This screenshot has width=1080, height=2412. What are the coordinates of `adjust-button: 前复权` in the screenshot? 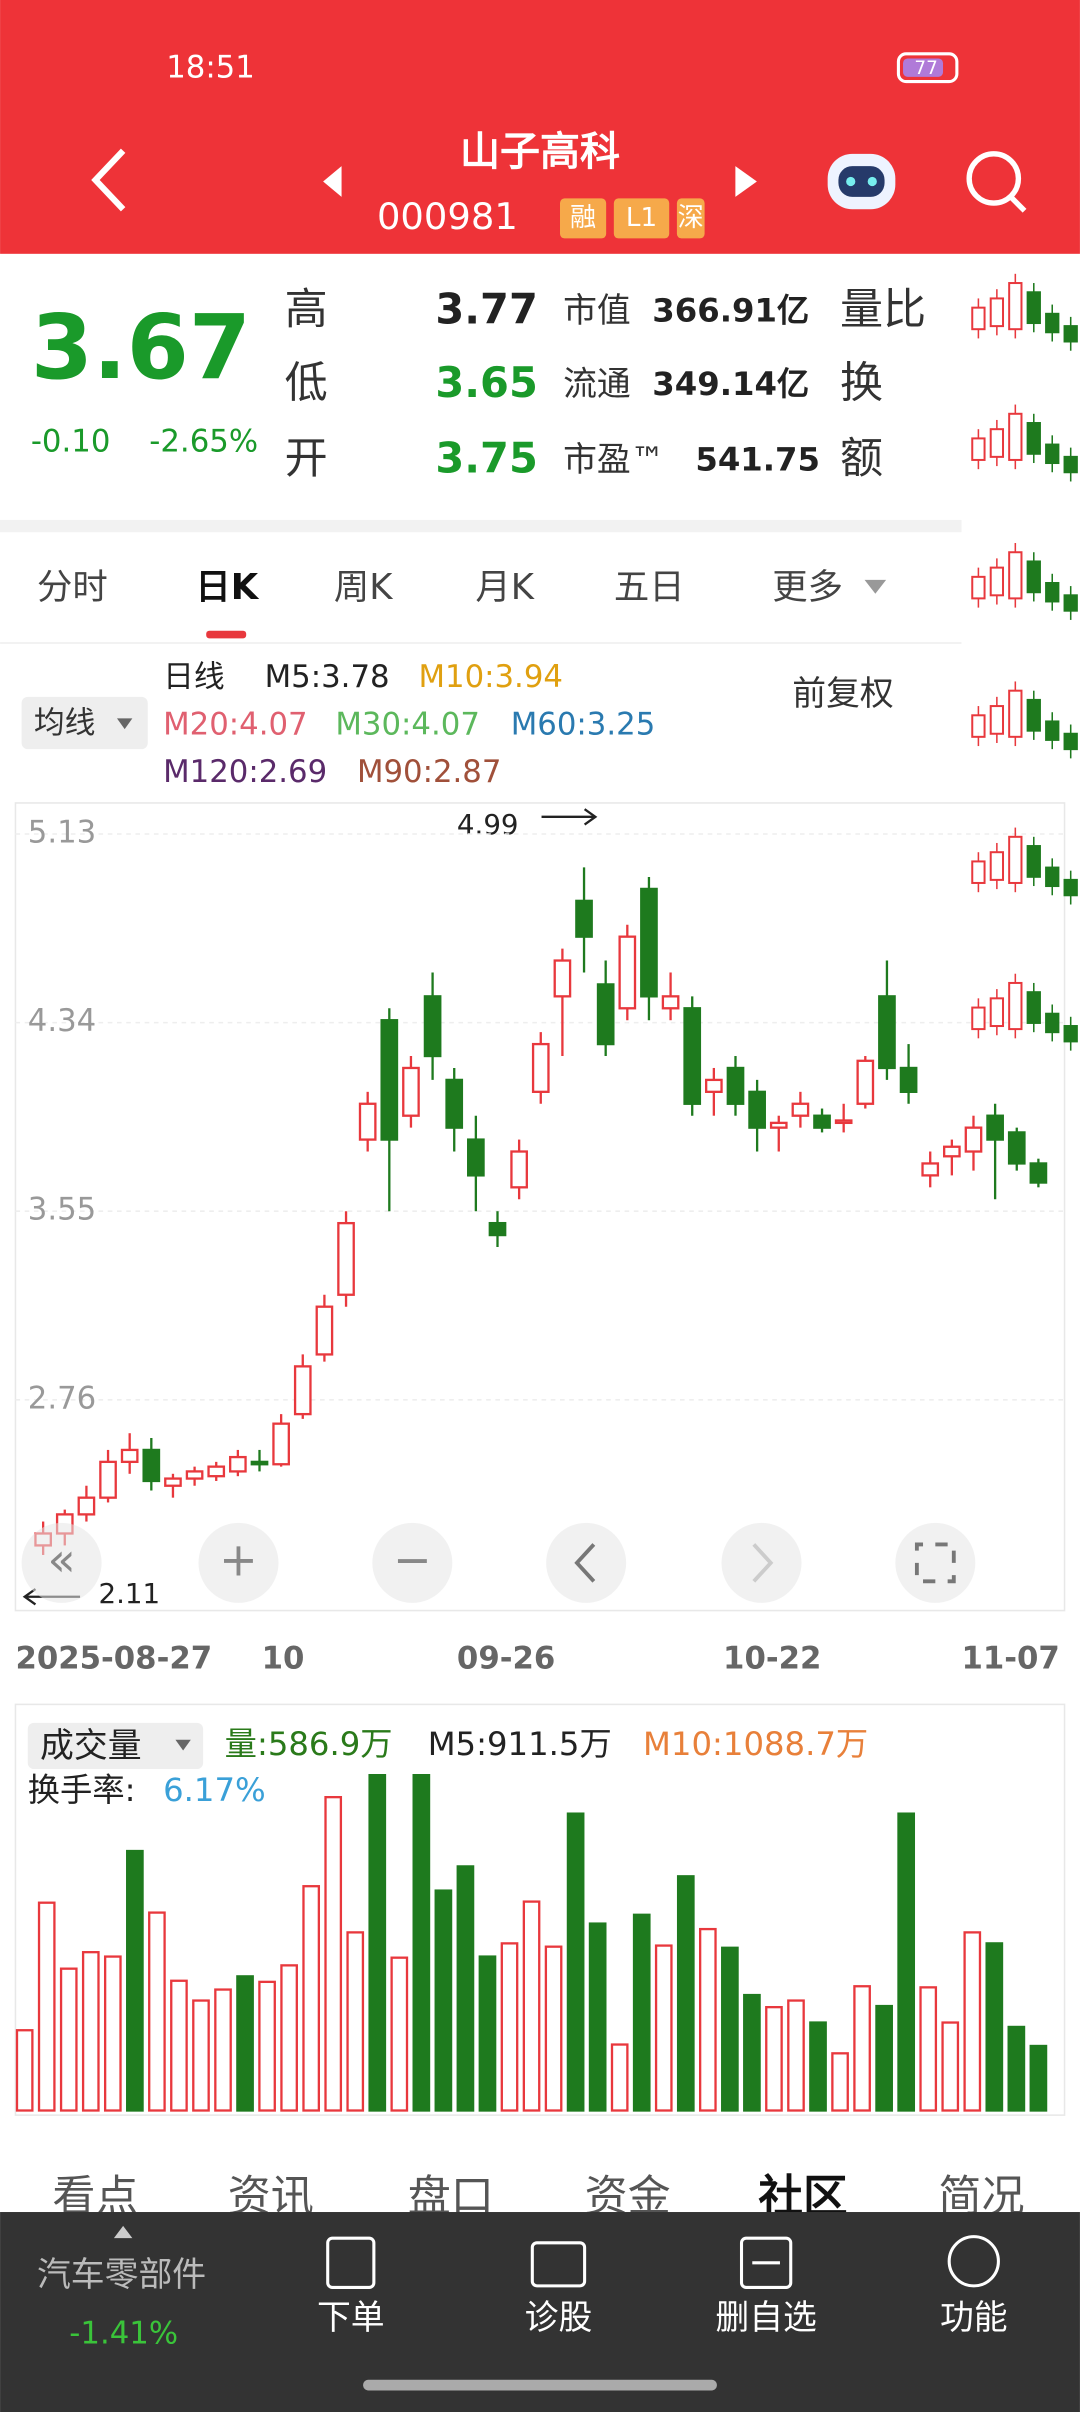 It's located at (842, 693).